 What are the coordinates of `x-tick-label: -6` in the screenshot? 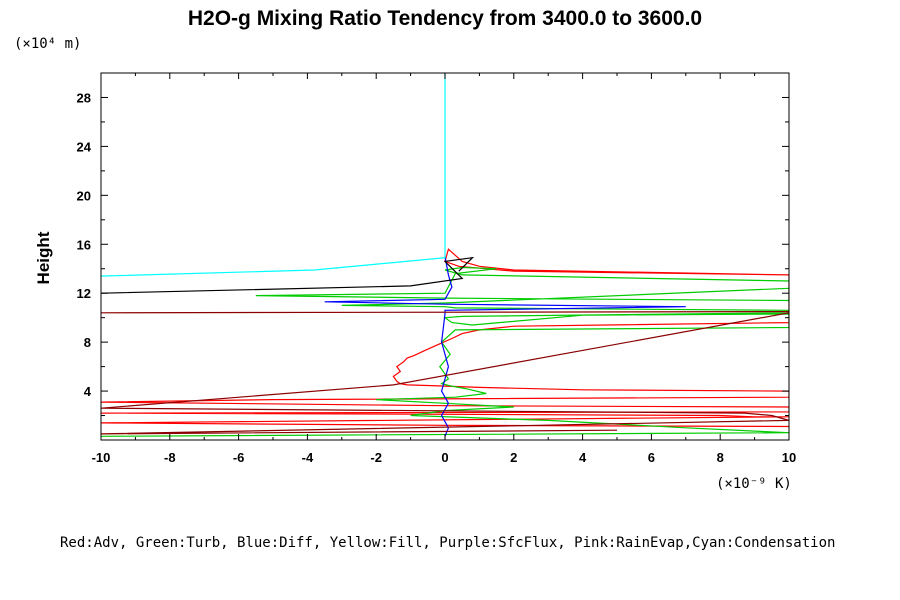 It's located at (239, 457).